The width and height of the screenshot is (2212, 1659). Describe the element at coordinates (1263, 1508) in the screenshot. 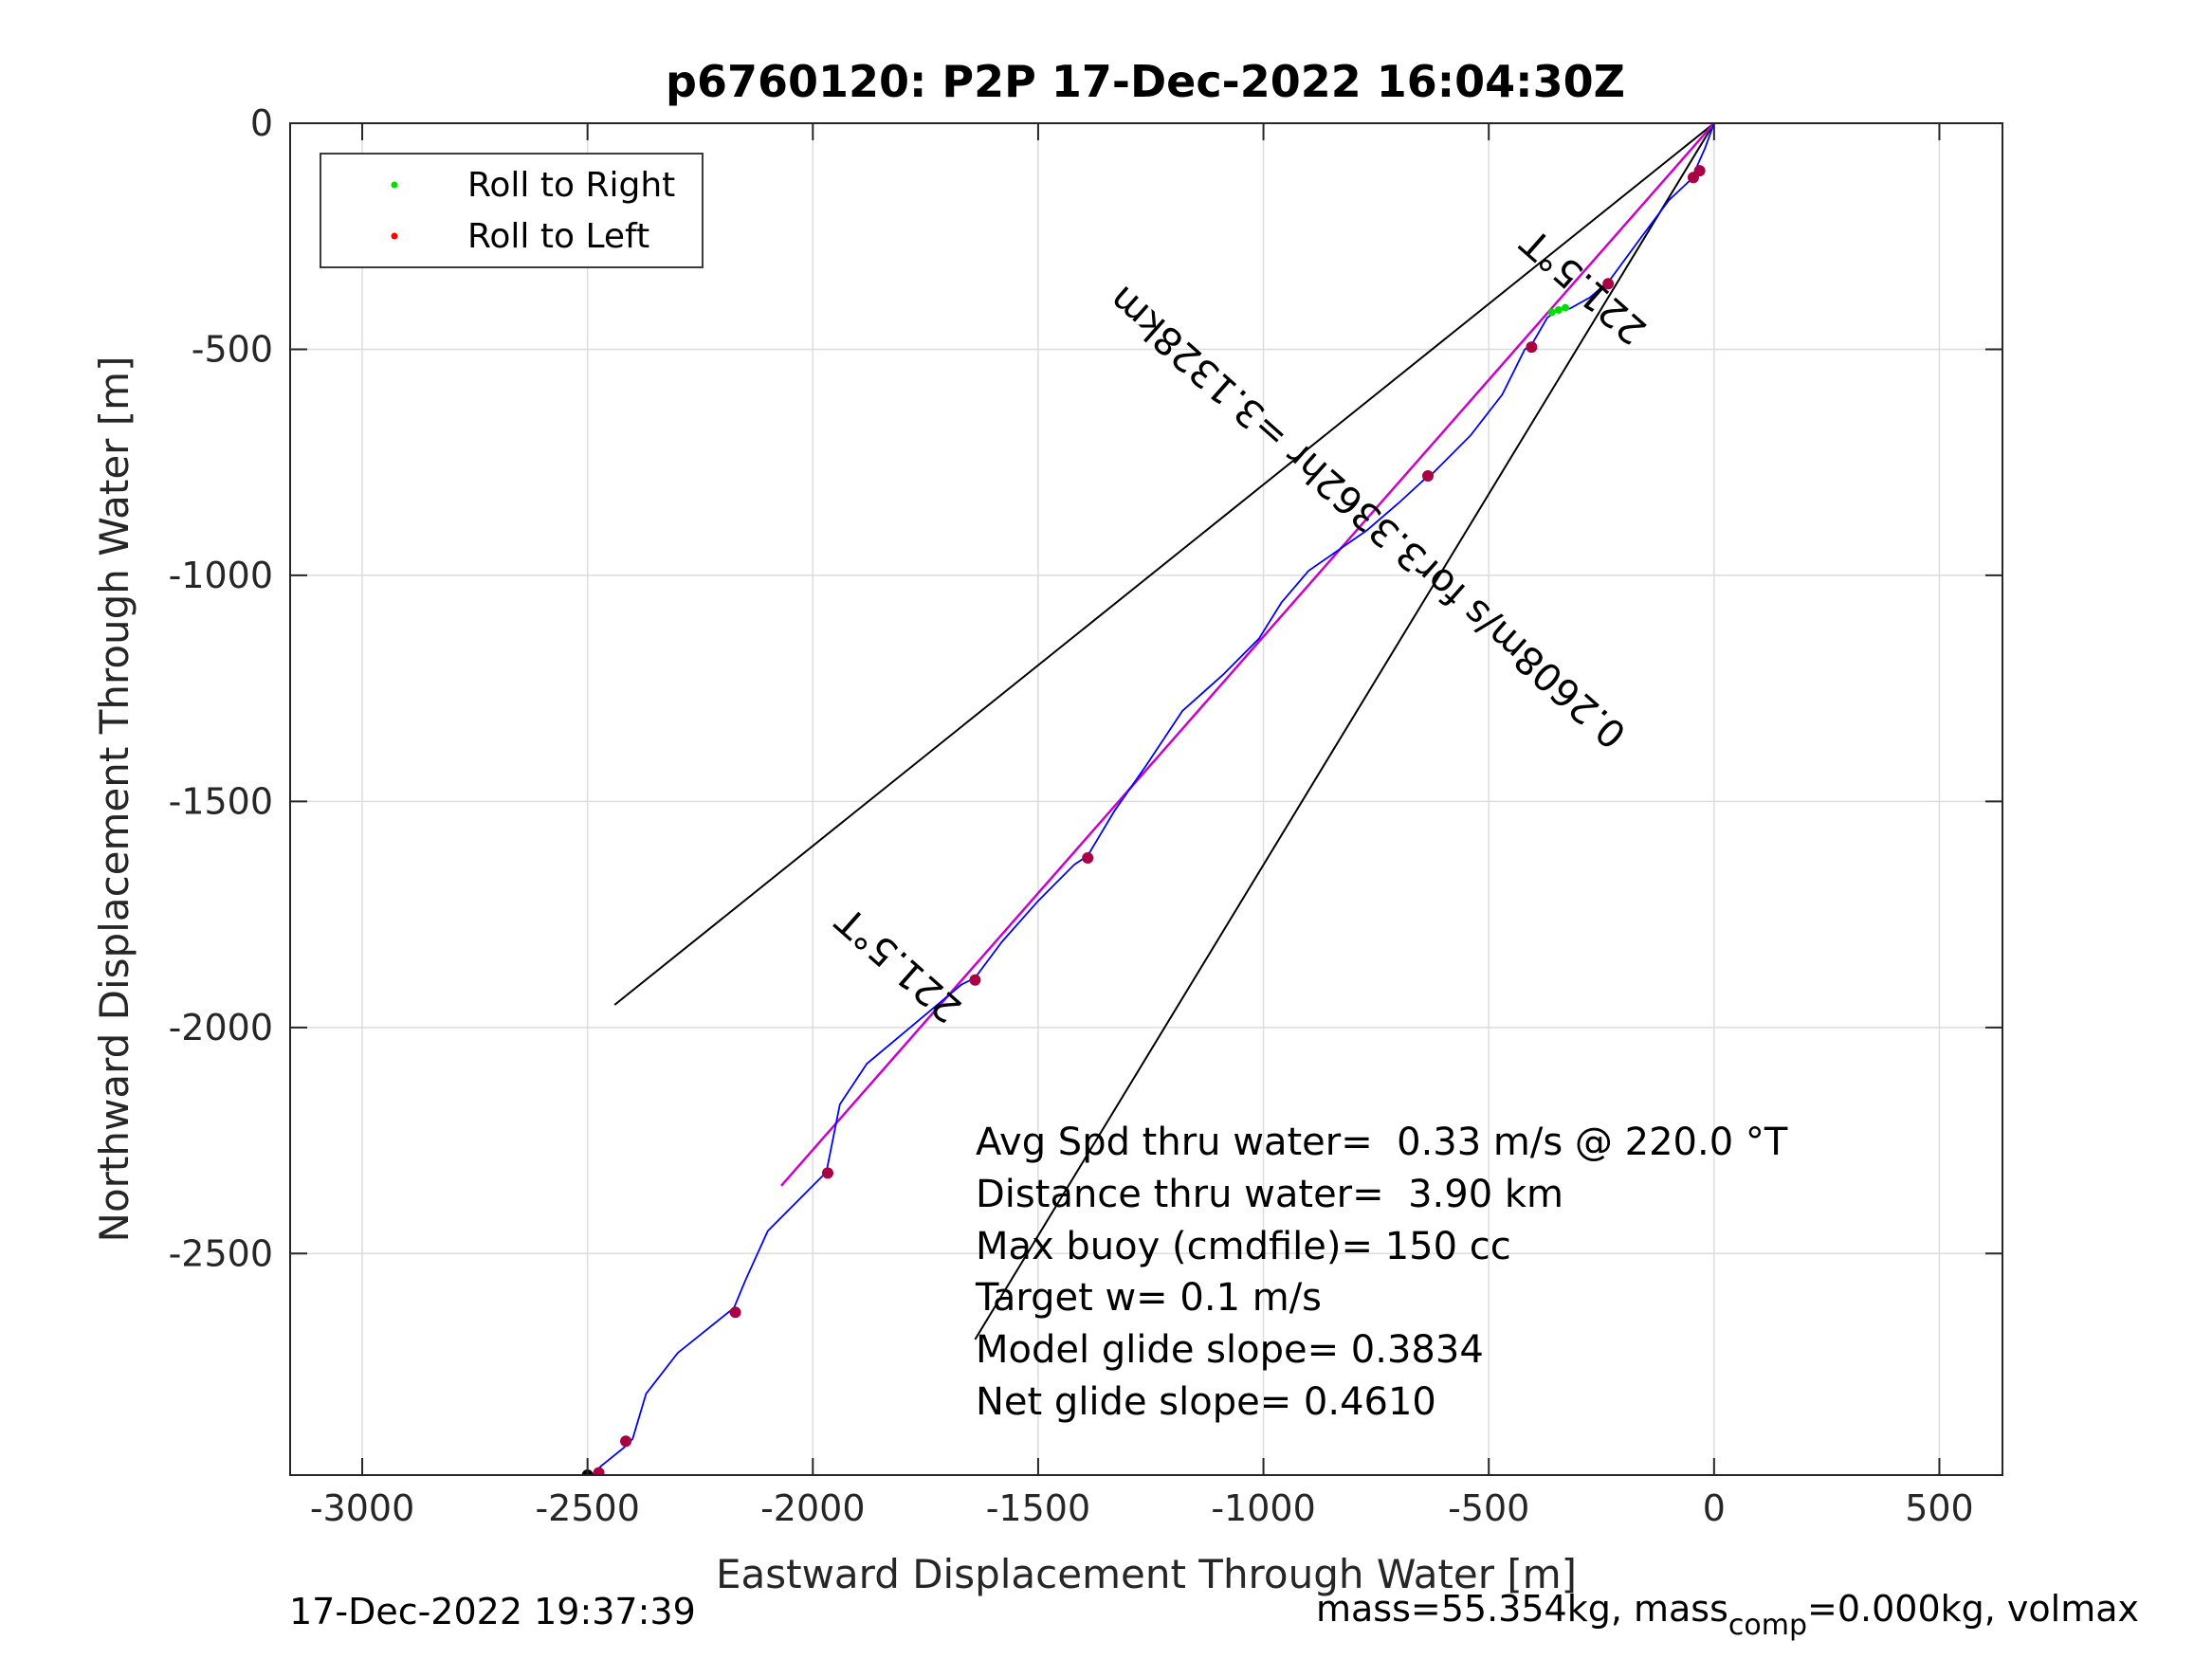

I see `x-tick-label: -1000` at that location.